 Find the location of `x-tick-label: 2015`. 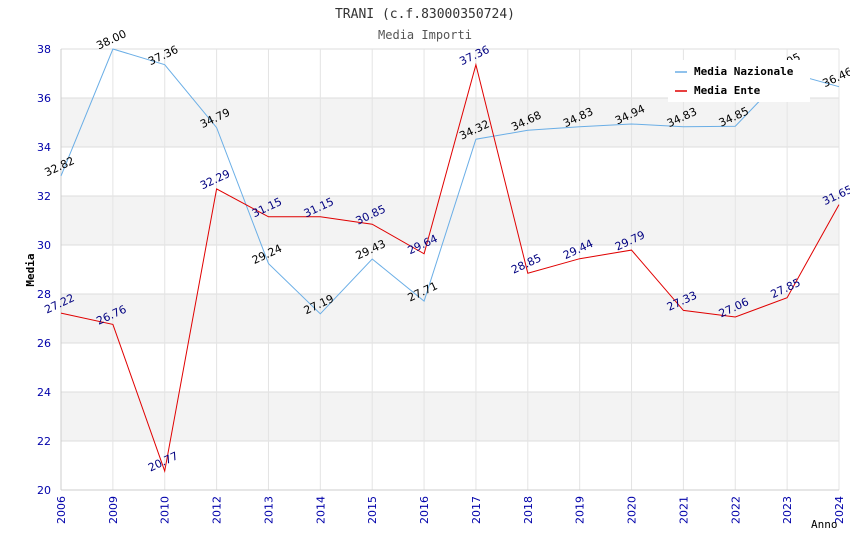

x-tick-label: 2015 is located at coordinates (372, 510).